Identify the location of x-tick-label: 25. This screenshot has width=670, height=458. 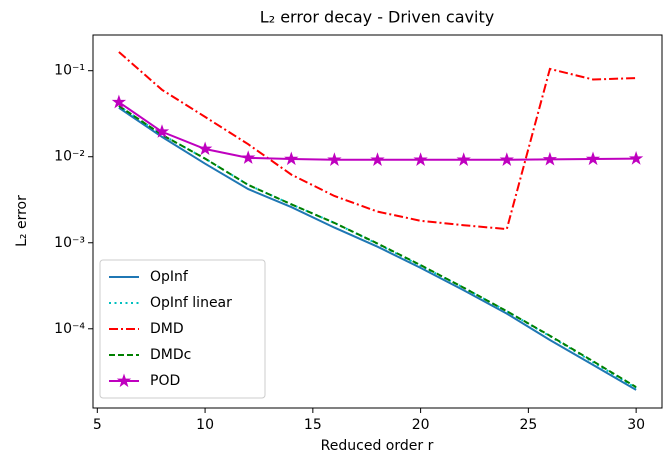
(528, 425).